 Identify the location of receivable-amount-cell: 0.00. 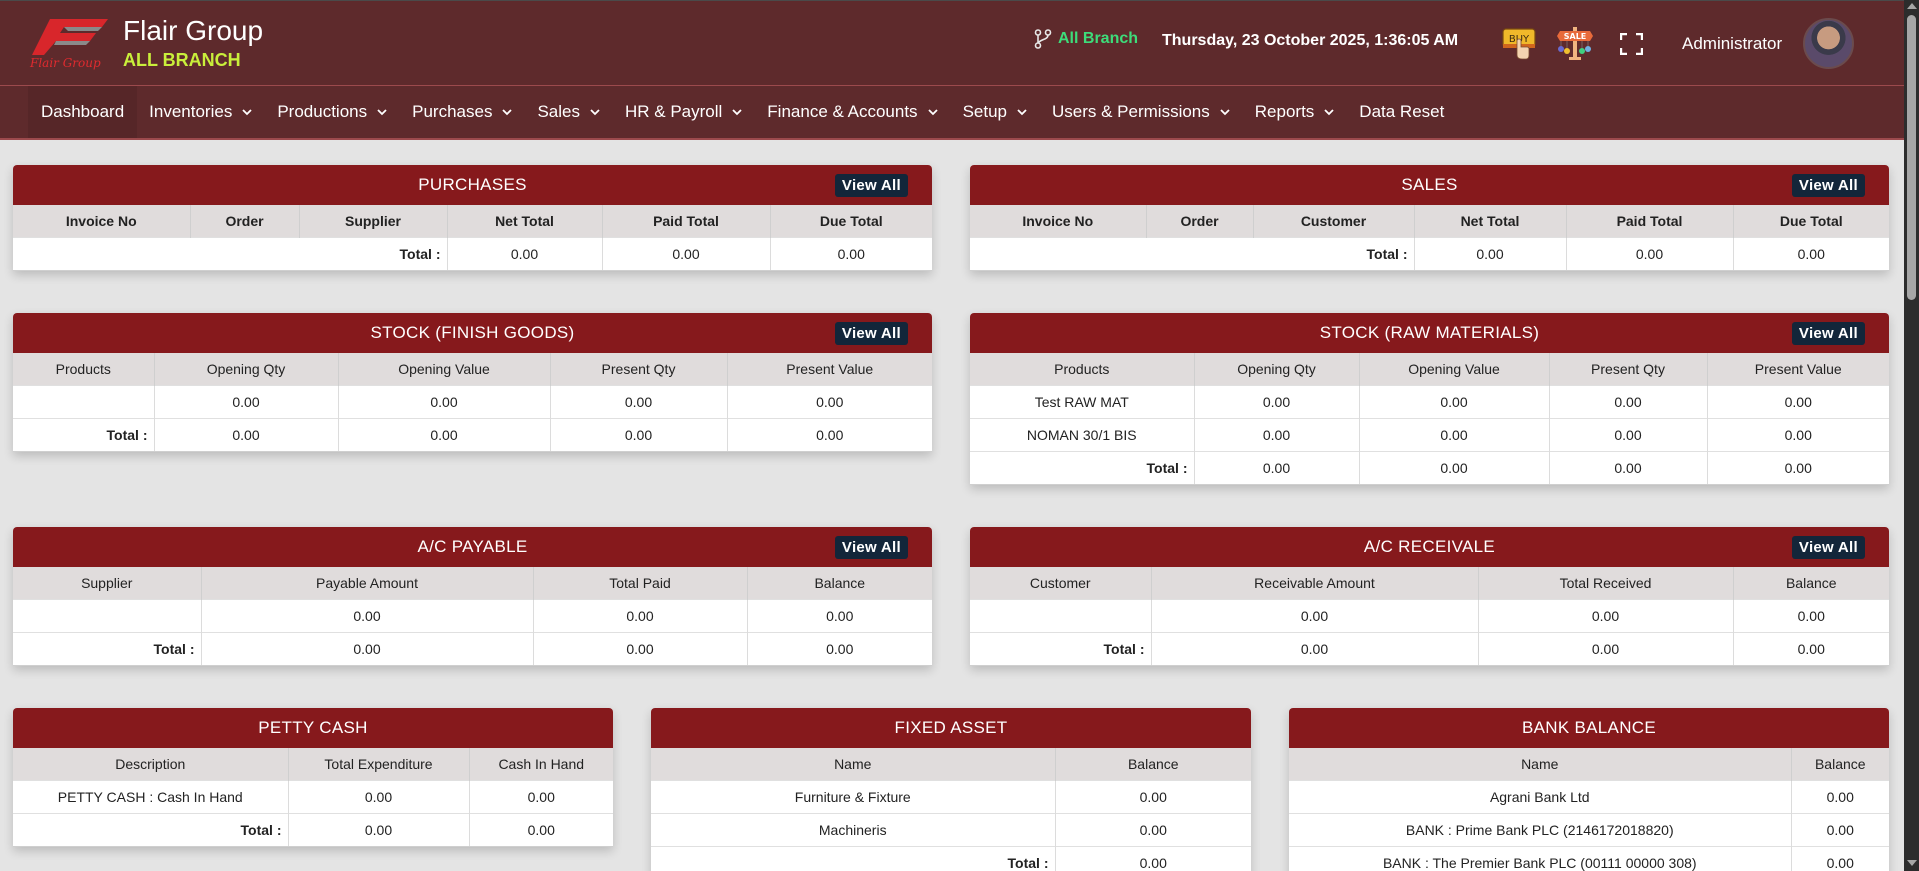
(1315, 615).